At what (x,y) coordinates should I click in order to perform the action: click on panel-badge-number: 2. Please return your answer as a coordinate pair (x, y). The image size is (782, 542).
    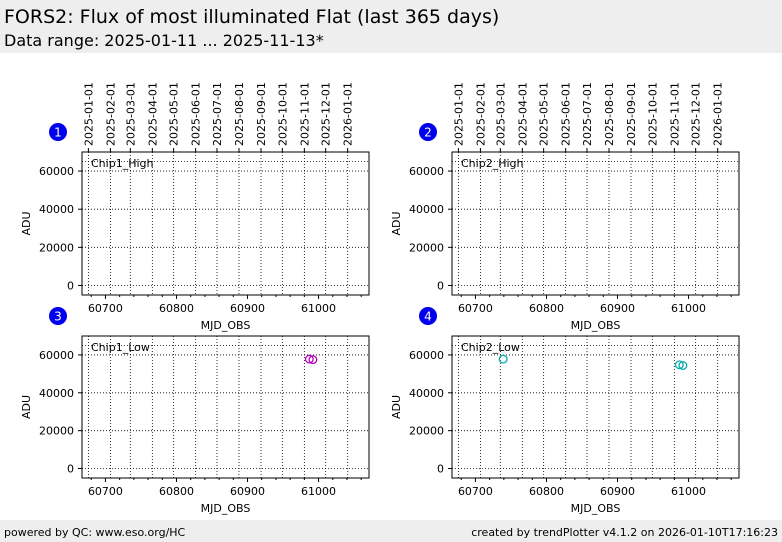
    Looking at the image, I should click on (428, 133).